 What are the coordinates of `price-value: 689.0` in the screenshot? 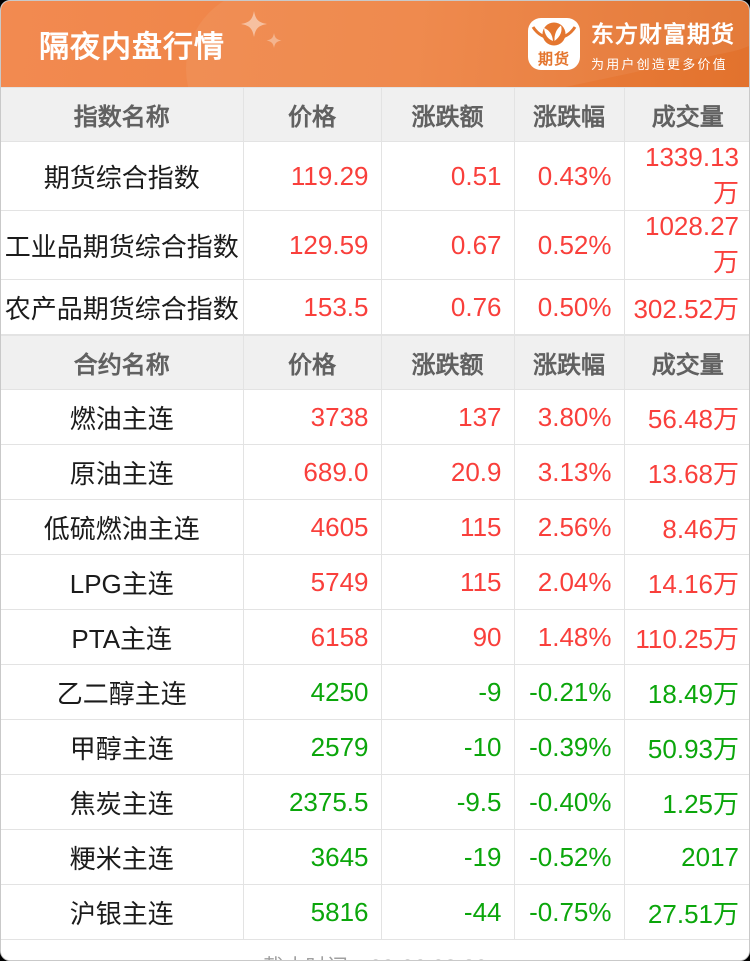 It's located at (312, 472).